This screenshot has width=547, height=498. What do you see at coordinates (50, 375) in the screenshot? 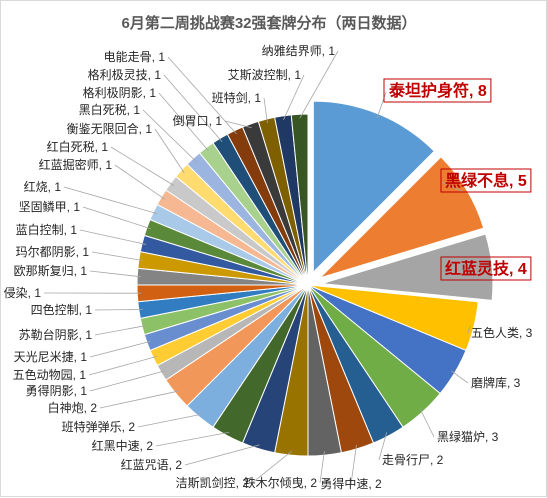
I see `data-label: 五色动物园, 1` at bounding box center [50, 375].